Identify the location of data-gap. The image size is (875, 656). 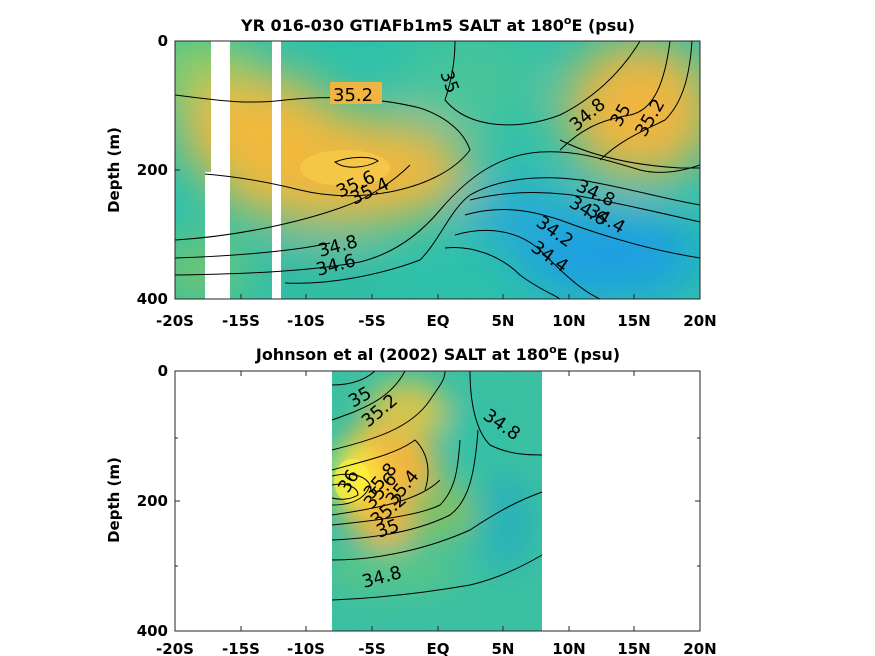
(276, 170).